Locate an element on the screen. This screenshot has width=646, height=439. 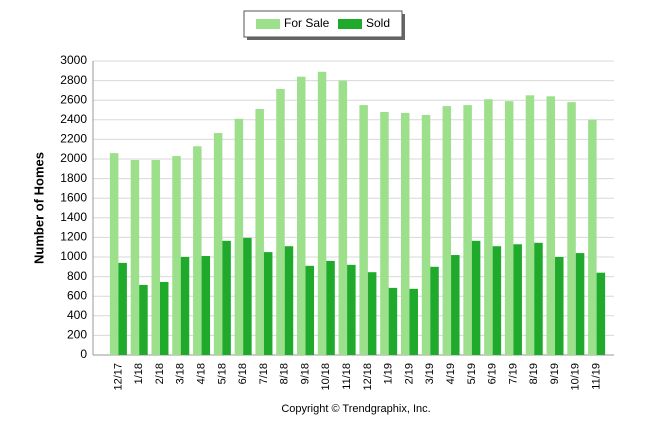
y-tick-label: 1000 is located at coordinates (73, 256).